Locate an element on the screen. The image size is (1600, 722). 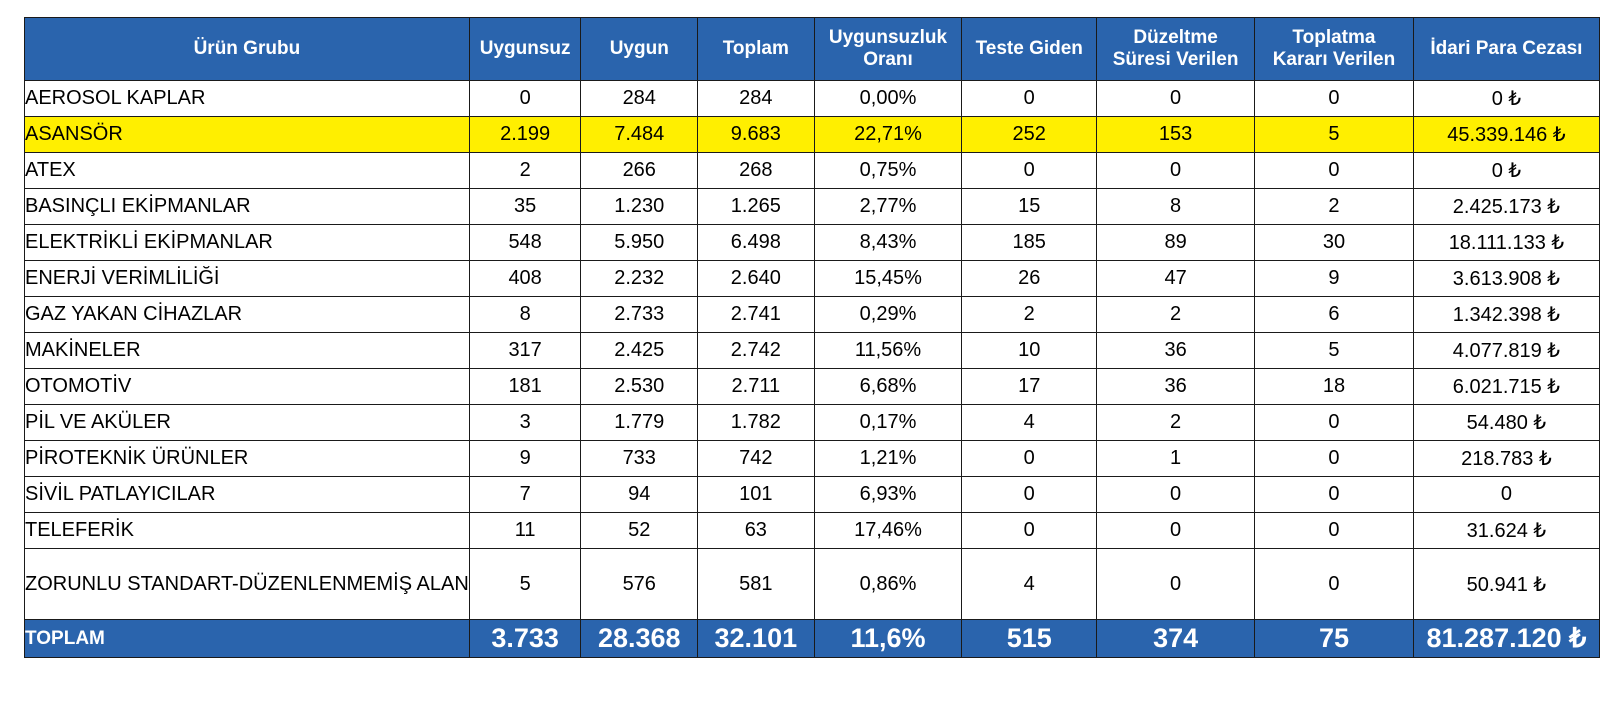
cell-uygun: 733 is located at coordinates (639, 458).